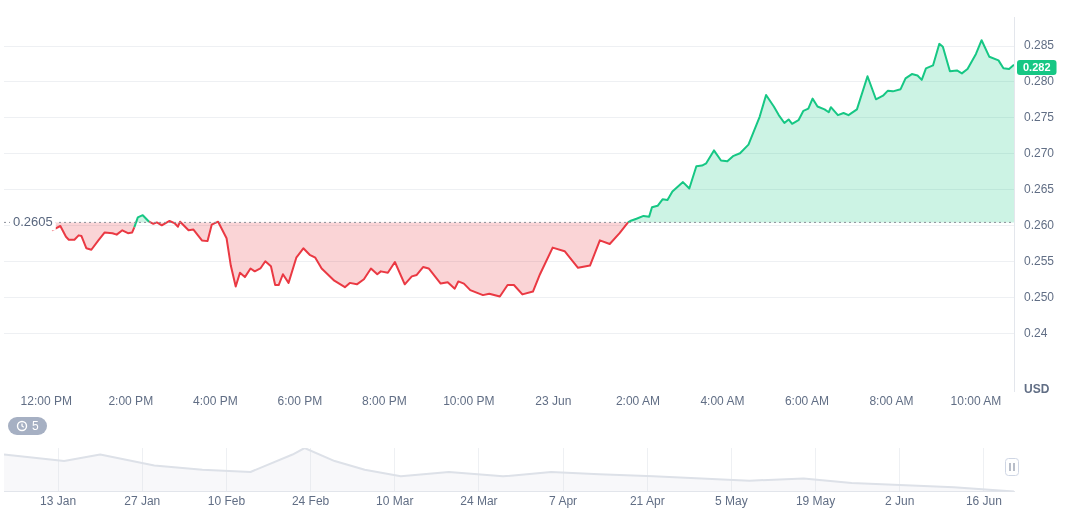 The height and width of the screenshot is (514, 1072). What do you see at coordinates (1039, 261) in the screenshot?
I see `y-tick-label: 0.255` at bounding box center [1039, 261].